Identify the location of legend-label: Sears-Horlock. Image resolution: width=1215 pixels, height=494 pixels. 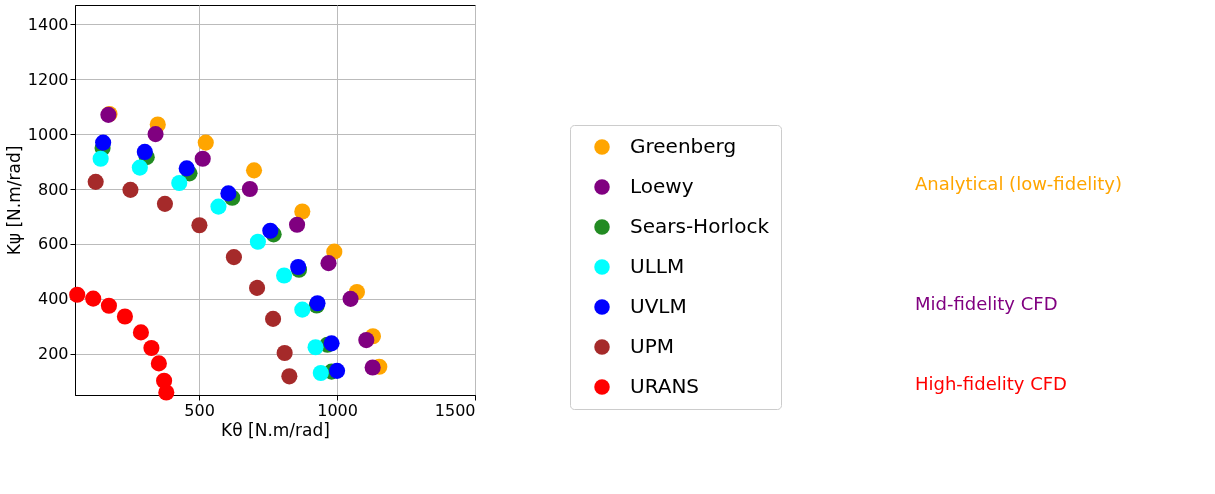
(700, 226).